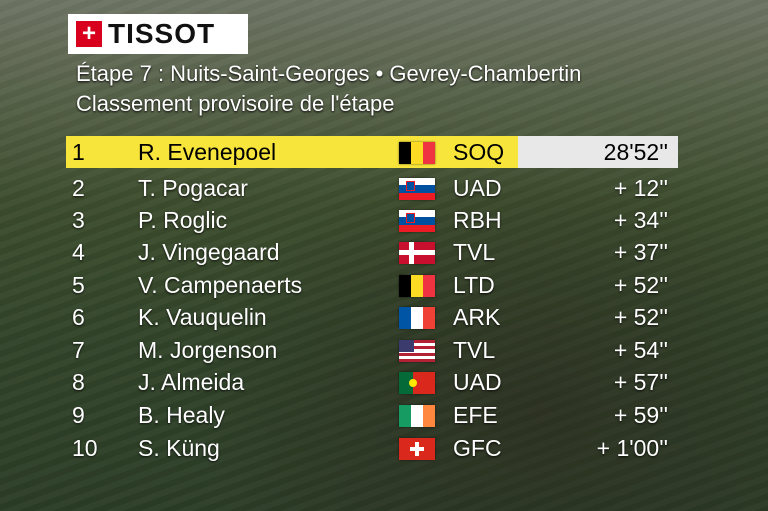 The height and width of the screenshot is (511, 768). I want to click on tissot-logo: + TISSOT, so click(158, 34).